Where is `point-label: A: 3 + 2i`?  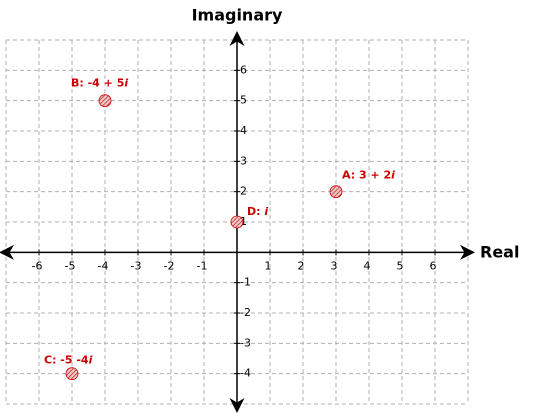
point-label: A: 3 + 2i is located at coordinates (368, 175).